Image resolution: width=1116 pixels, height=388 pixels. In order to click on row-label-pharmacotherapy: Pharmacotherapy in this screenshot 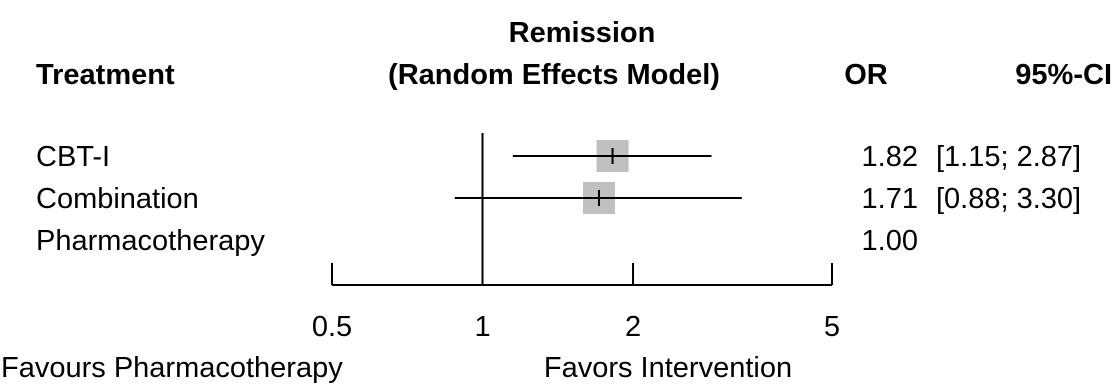, I will do `click(150, 241)`.